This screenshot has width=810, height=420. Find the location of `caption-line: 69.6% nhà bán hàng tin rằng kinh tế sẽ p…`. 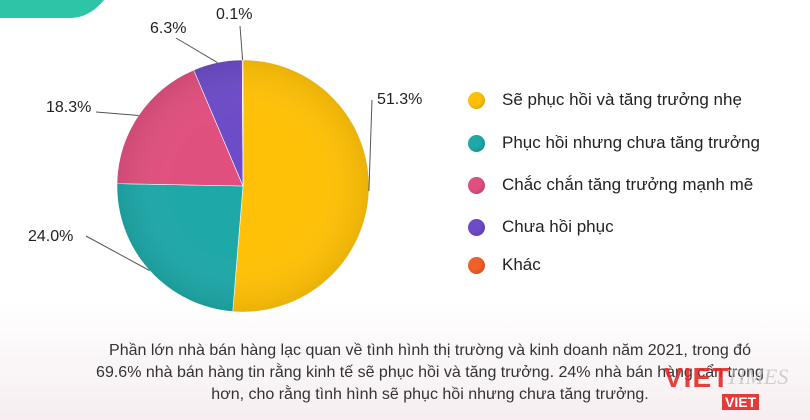

caption-line: 69.6% nhà bán hàng tin rằng kinh tế sẽ p… is located at coordinates (430, 372).